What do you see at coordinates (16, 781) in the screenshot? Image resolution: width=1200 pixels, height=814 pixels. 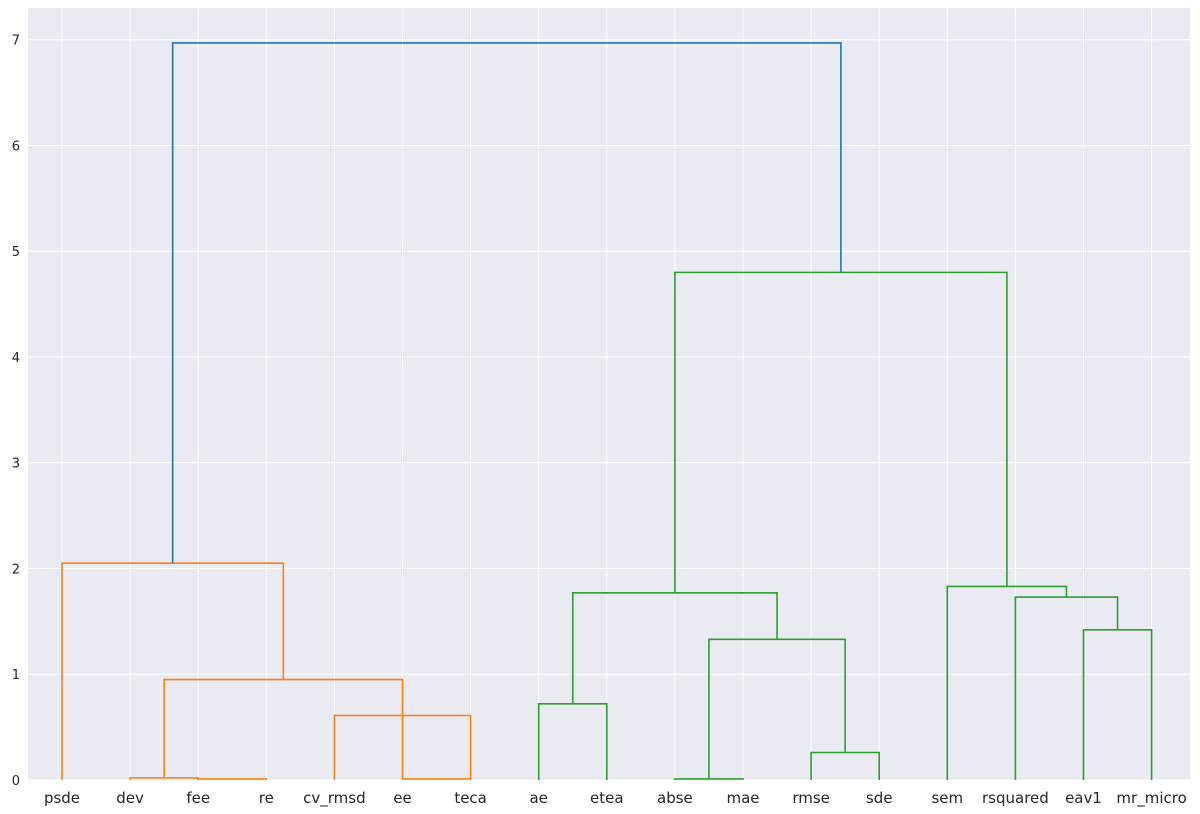 I see `y-tick-label: 0` at bounding box center [16, 781].